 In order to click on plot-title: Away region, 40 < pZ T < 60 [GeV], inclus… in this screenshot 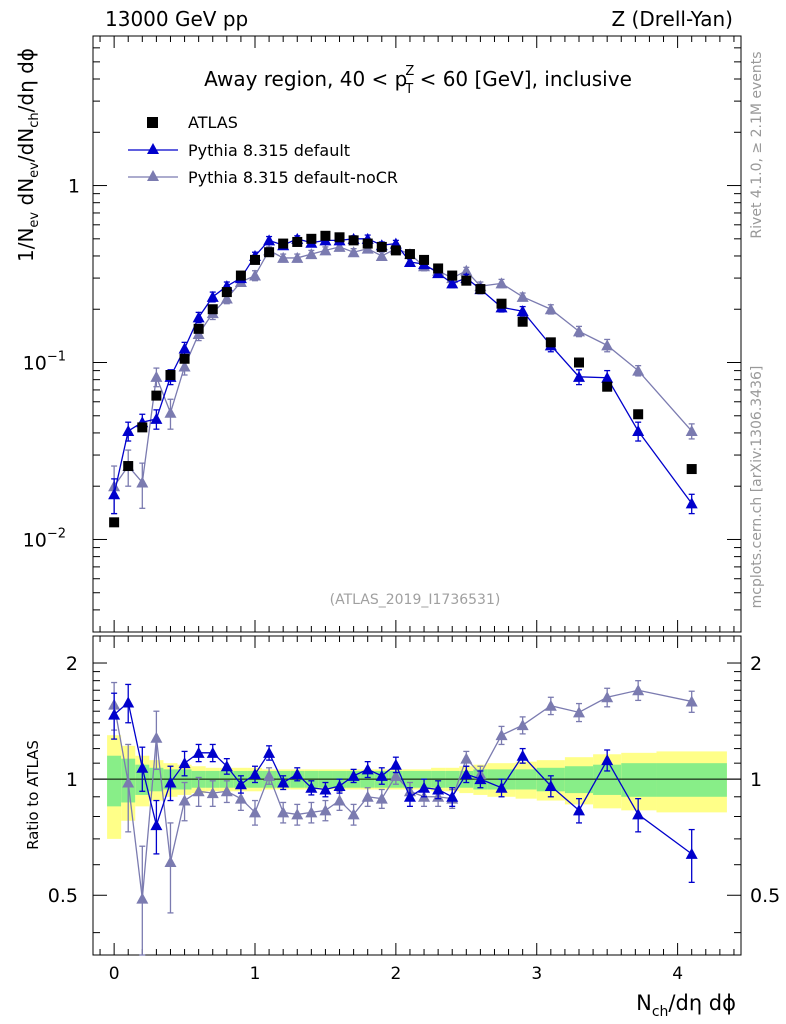, I will do `click(418, 80)`.